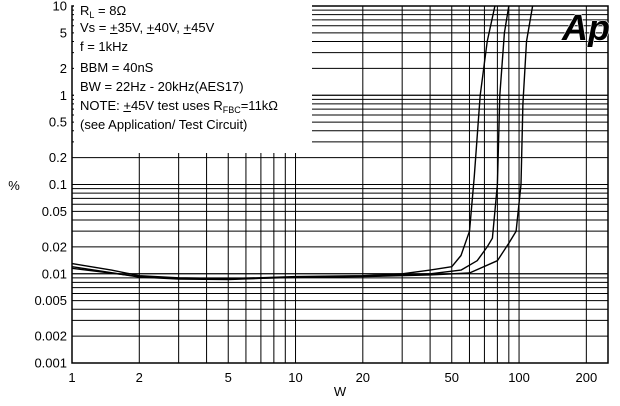 The width and height of the screenshot is (620, 406). I want to click on y-axis-label: %, so click(14, 185).